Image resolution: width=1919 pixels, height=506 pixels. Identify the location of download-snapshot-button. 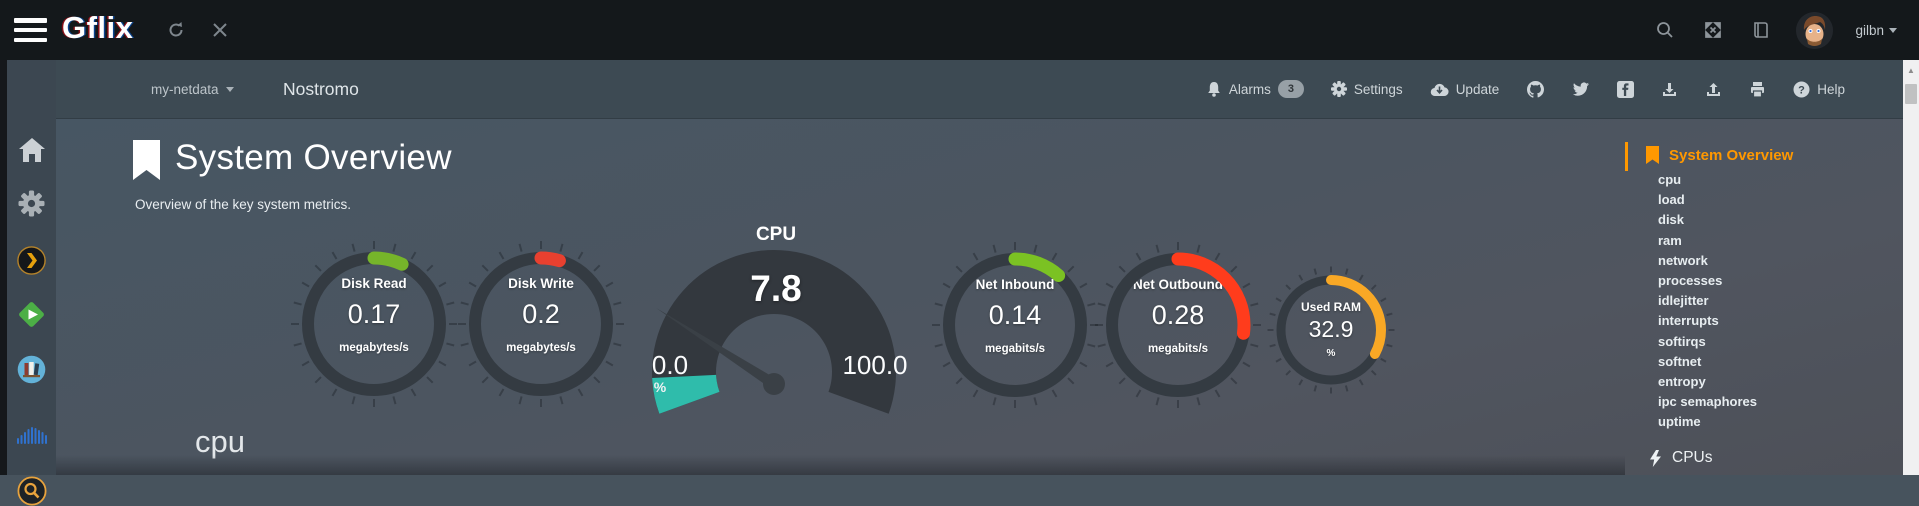
(1669, 89).